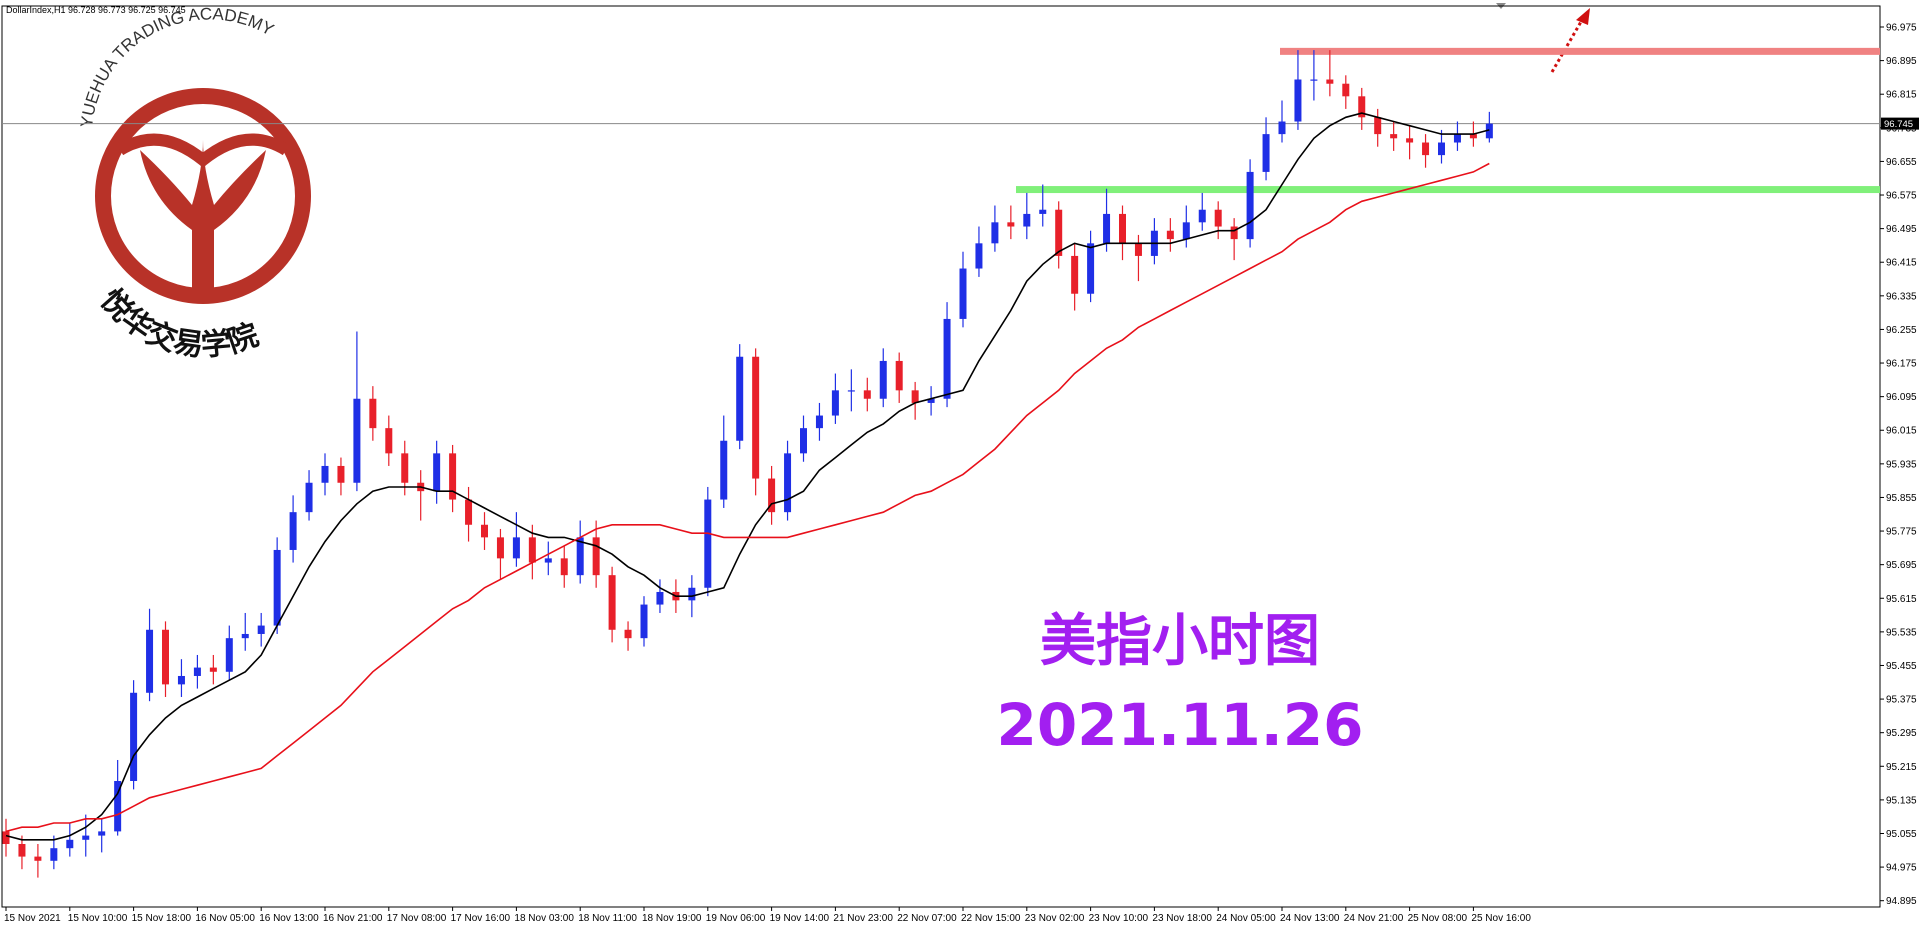 The width and height of the screenshot is (1920, 927). Describe the element at coordinates (1119, 918) in the screenshot. I see `x-tick-label: 23 Nov 10:00` at that location.